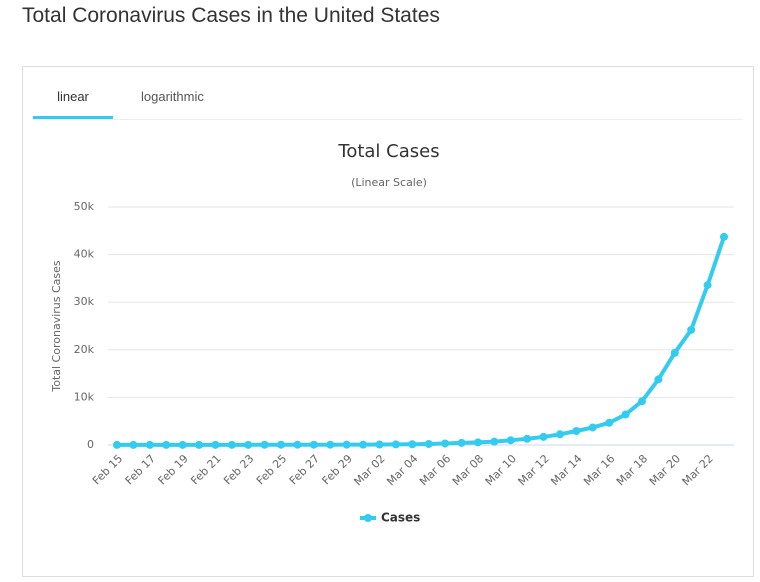 Image resolution: width=760 pixels, height=582 pixels. I want to click on y-tick-label: 20k, so click(84, 349).